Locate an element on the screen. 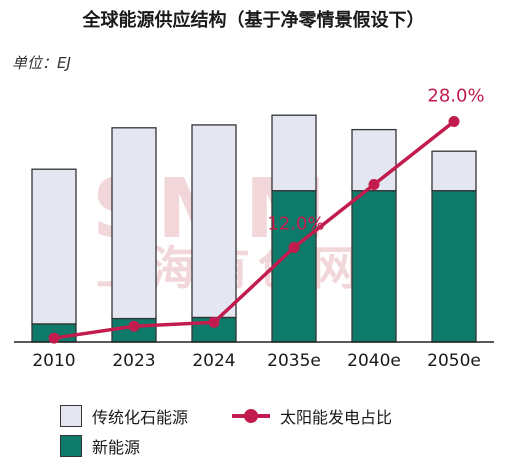  bar-fossil-2024 is located at coordinates (214, 221).